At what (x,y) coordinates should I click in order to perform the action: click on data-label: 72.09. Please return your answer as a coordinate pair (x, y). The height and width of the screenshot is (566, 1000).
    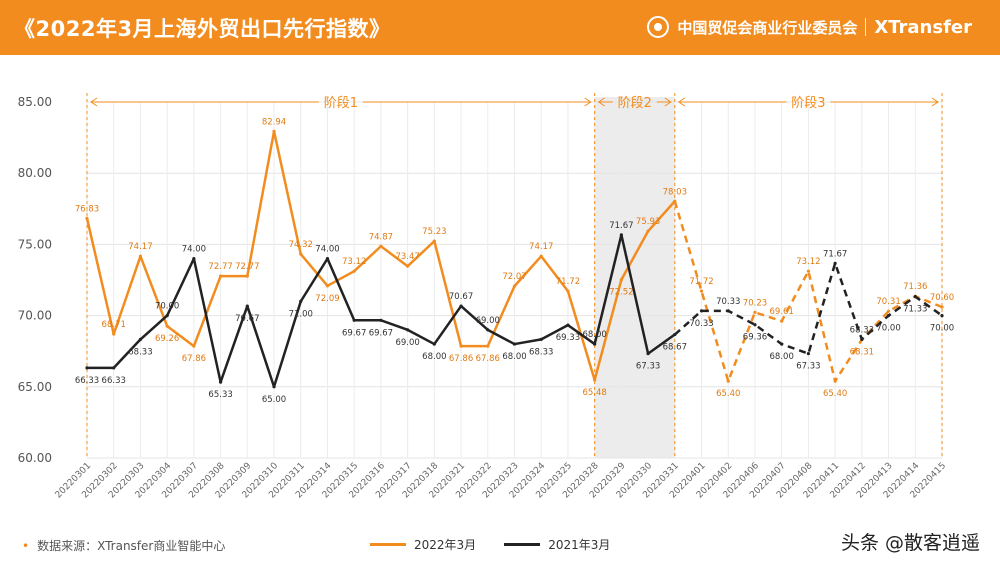
    Looking at the image, I should click on (327, 299).